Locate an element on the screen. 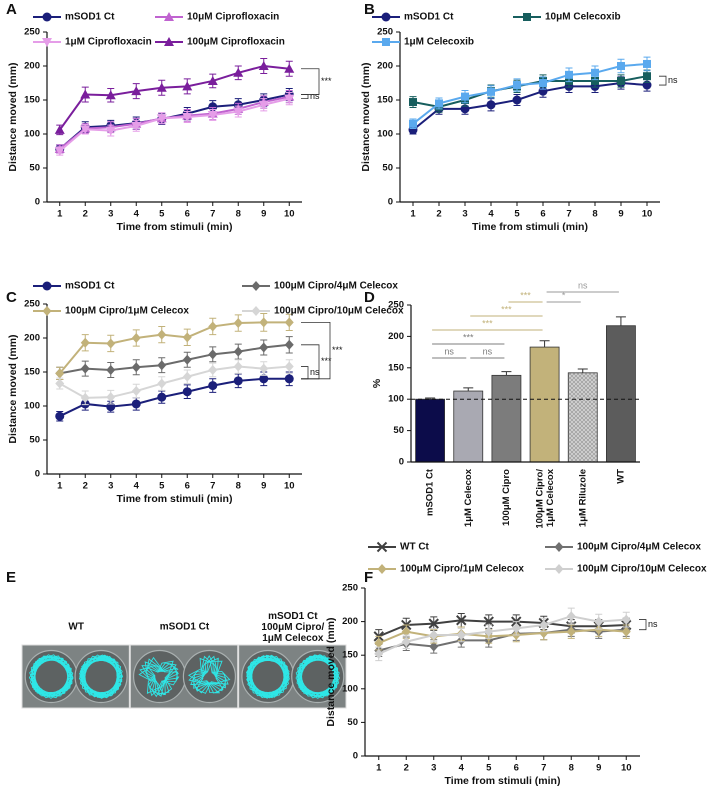  panel-letter: E is located at coordinates (11, 577).